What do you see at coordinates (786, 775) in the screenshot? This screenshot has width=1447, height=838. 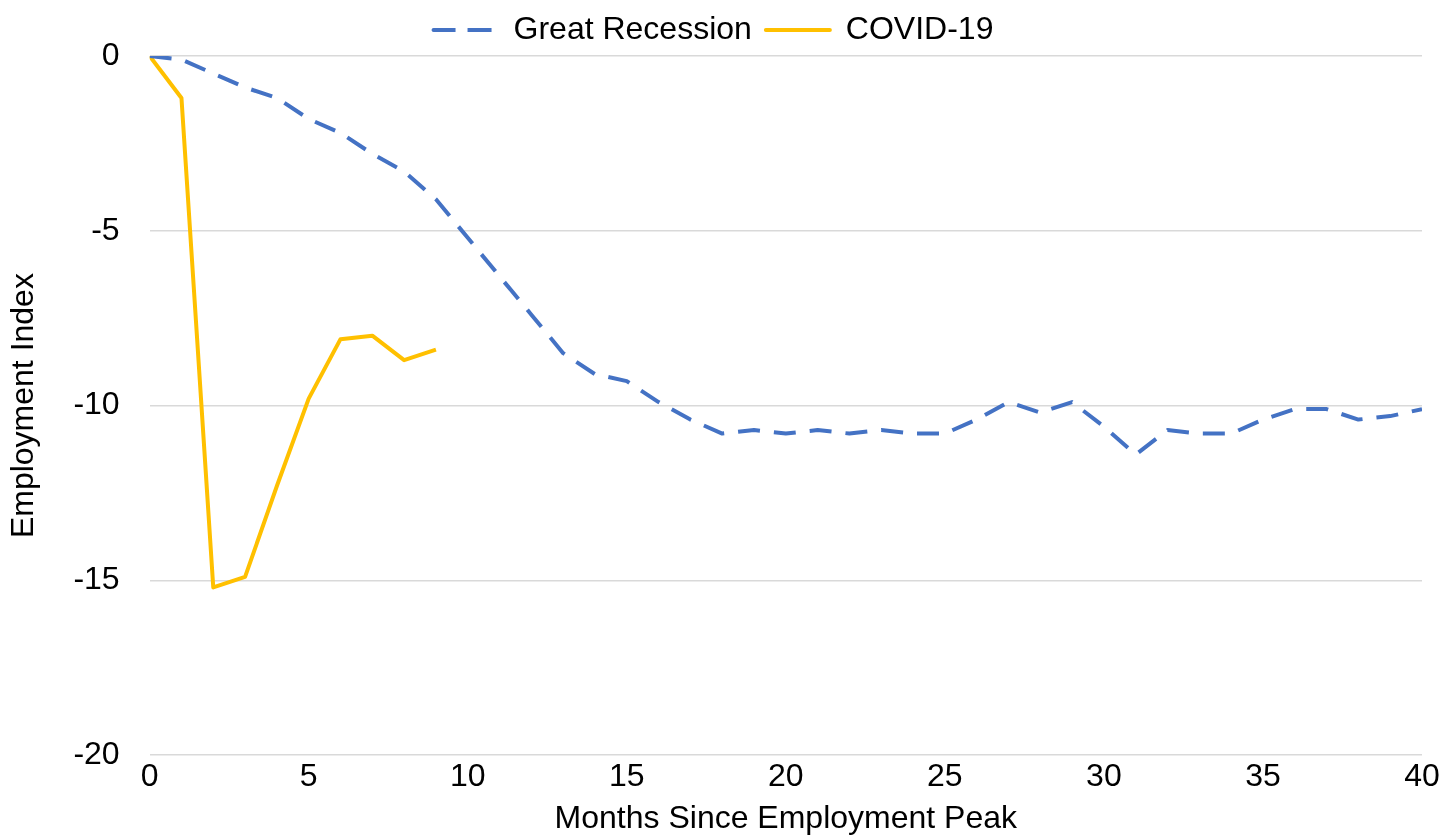 I see `x-tick-label: 20` at bounding box center [786, 775].